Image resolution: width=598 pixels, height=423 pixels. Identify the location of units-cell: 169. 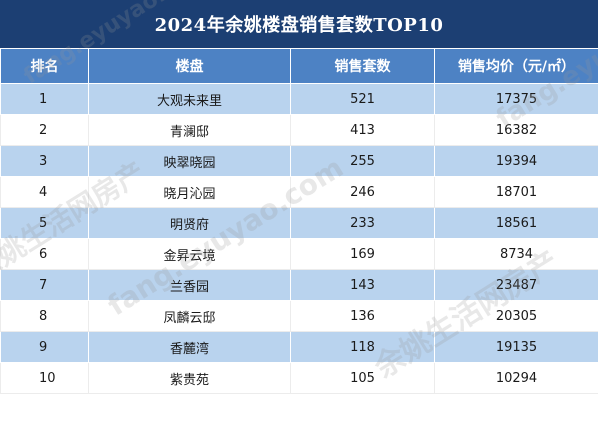
(362, 254).